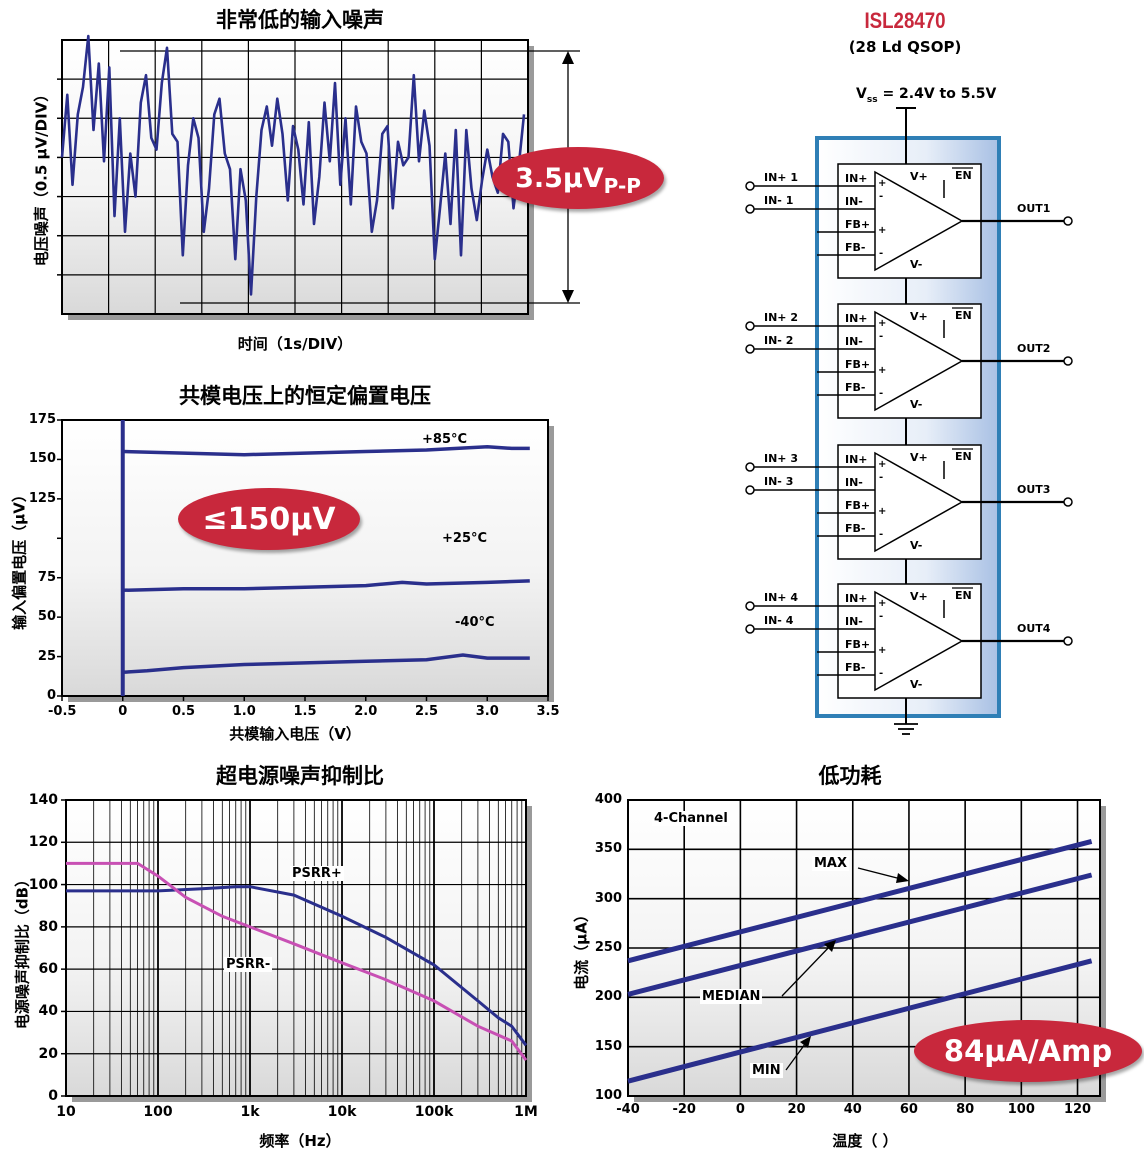 The width and height of the screenshot is (1144, 1154). What do you see at coordinates (48, 969) in the screenshot?
I see `psrr-ytick-label: 60` at bounding box center [48, 969].